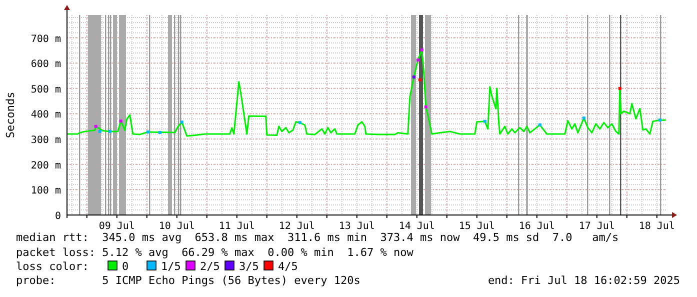 Image resolution: width=697 pixels, height=297 pixels. What do you see at coordinates (45, 140) in the screenshot?
I see `y-tick-label: 300 m` at bounding box center [45, 140].